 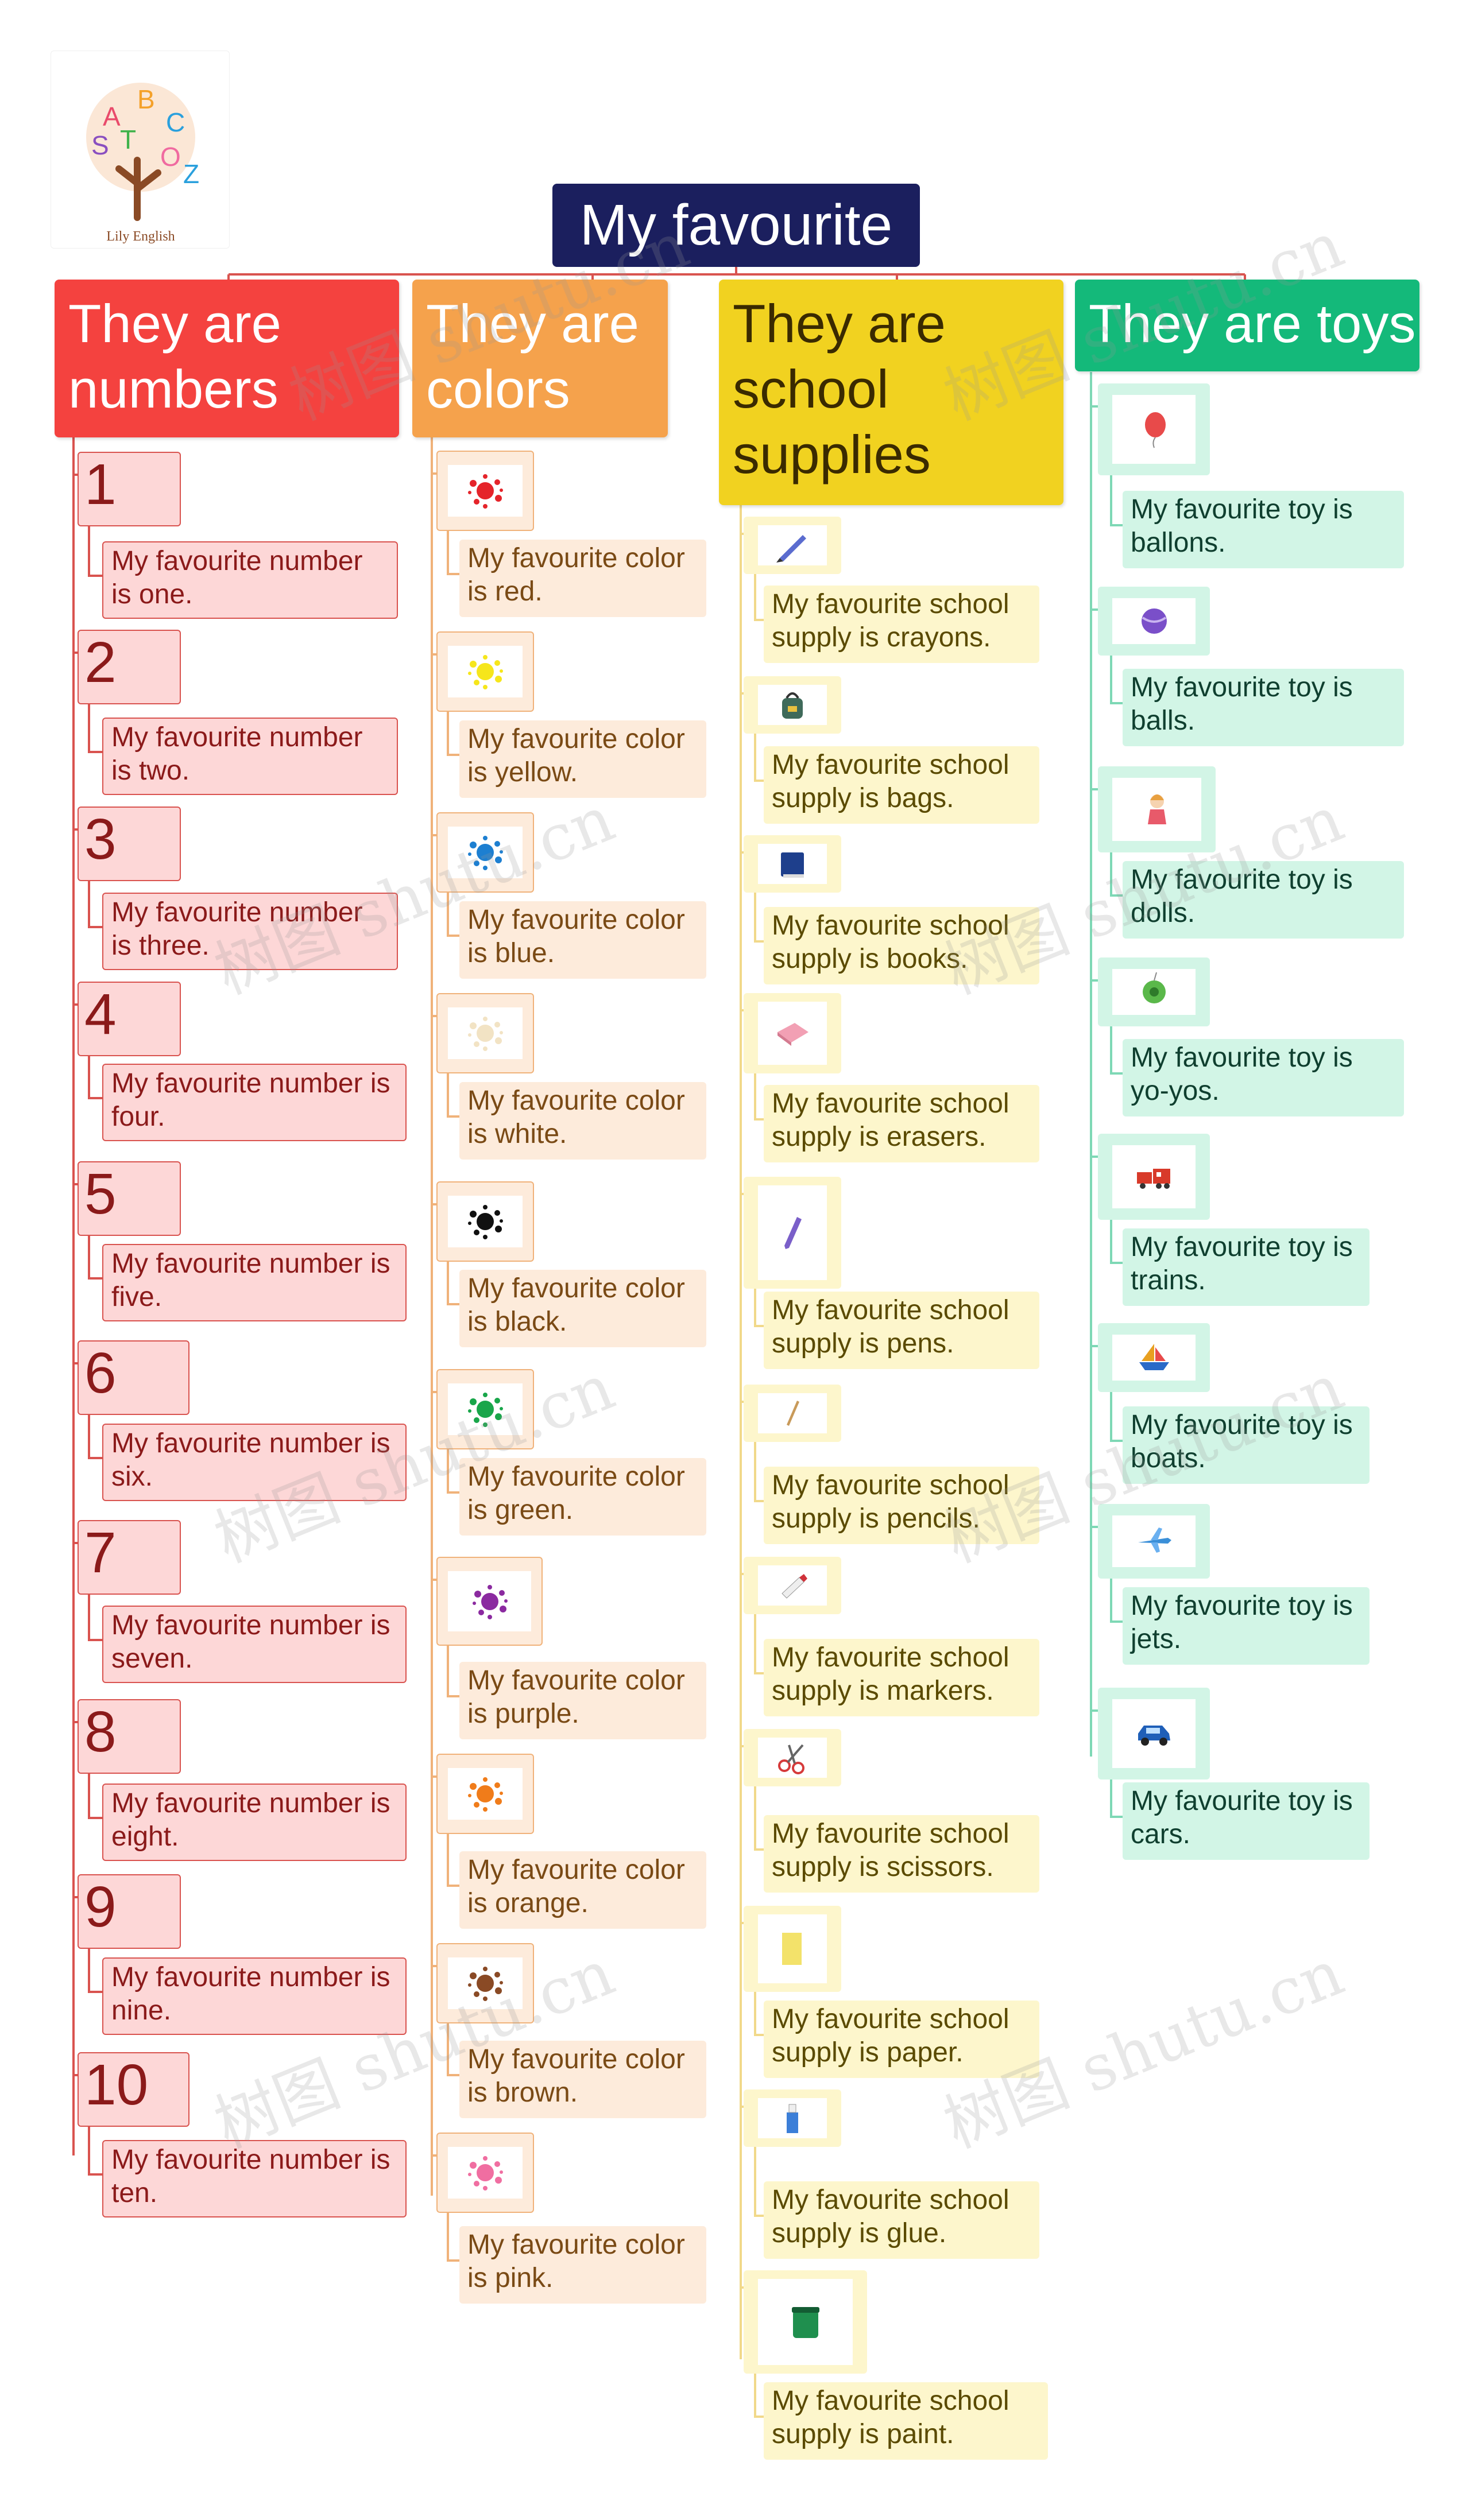 I want to click on number-node: 10, so click(x=133, y=2089).